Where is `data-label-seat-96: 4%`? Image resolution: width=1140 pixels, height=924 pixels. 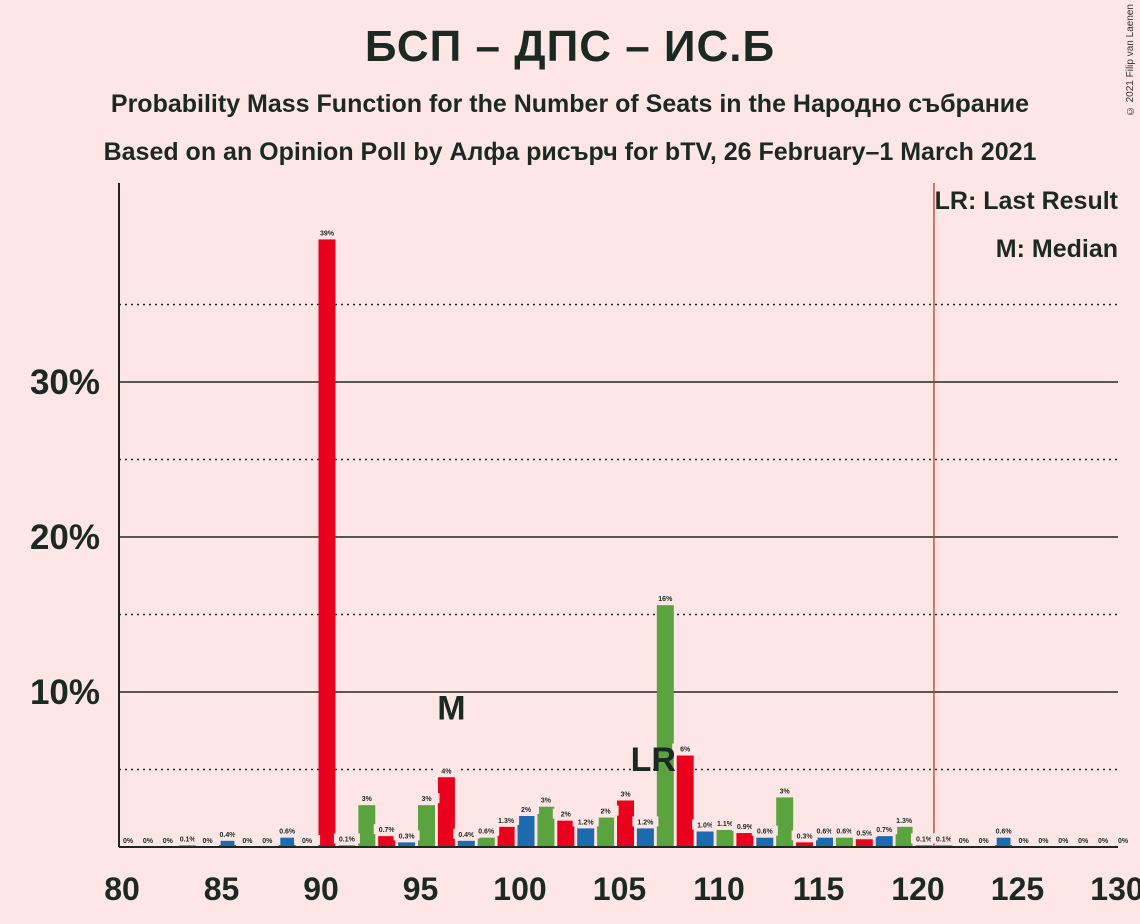 data-label-seat-96: 4% is located at coordinates (446, 771).